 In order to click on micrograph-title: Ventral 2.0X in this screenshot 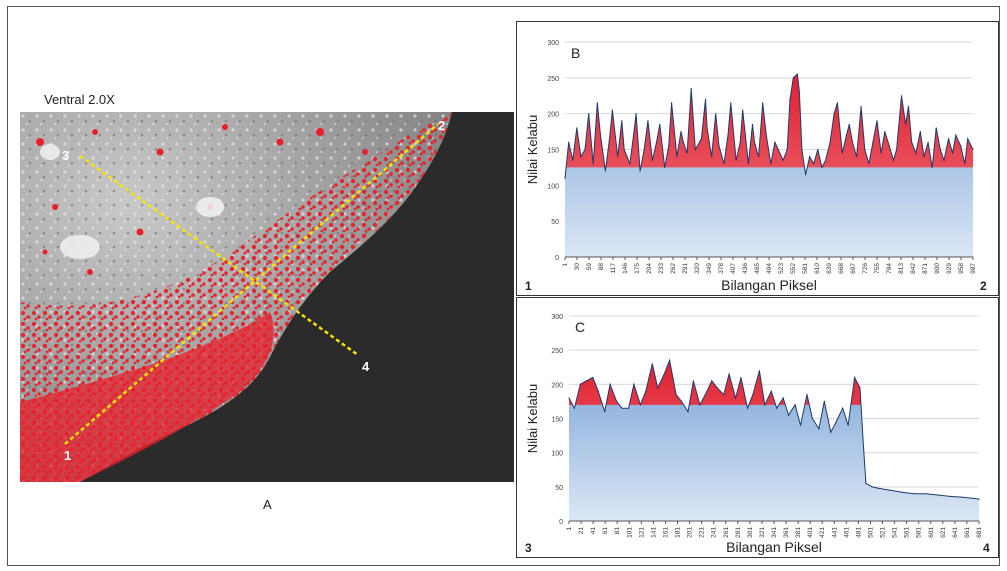, I will do `click(79, 99)`.